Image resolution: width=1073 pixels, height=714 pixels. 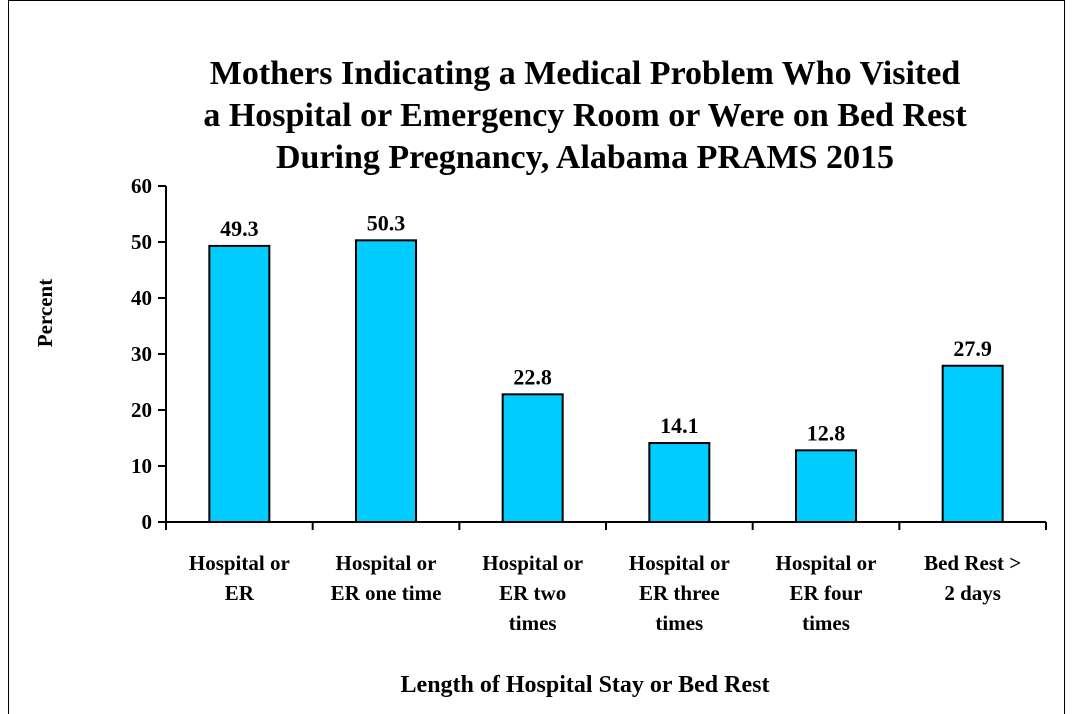 What do you see at coordinates (972, 578) in the screenshot?
I see `x-tick-label: Bed Rest >2 days` at bounding box center [972, 578].